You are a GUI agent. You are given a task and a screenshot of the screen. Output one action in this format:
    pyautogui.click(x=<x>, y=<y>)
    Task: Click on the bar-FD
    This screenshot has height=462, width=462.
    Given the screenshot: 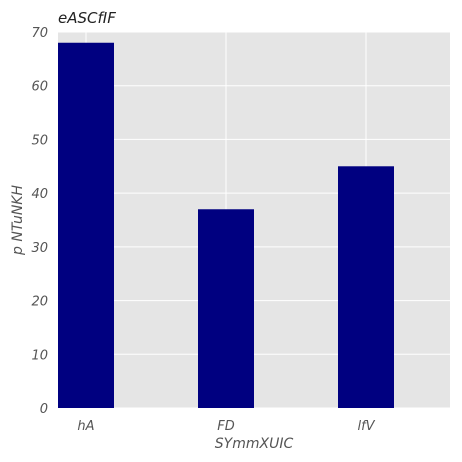 What is the action you would take?
    pyautogui.click(x=226, y=308)
    